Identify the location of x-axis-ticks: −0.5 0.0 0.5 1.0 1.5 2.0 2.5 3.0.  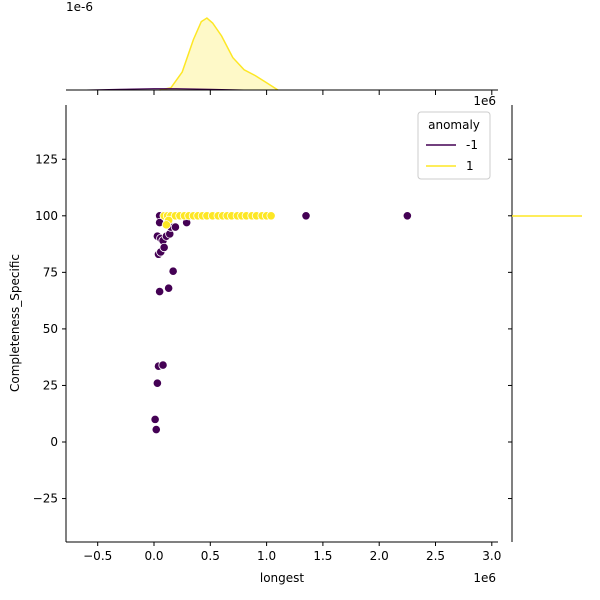
(292, 552).